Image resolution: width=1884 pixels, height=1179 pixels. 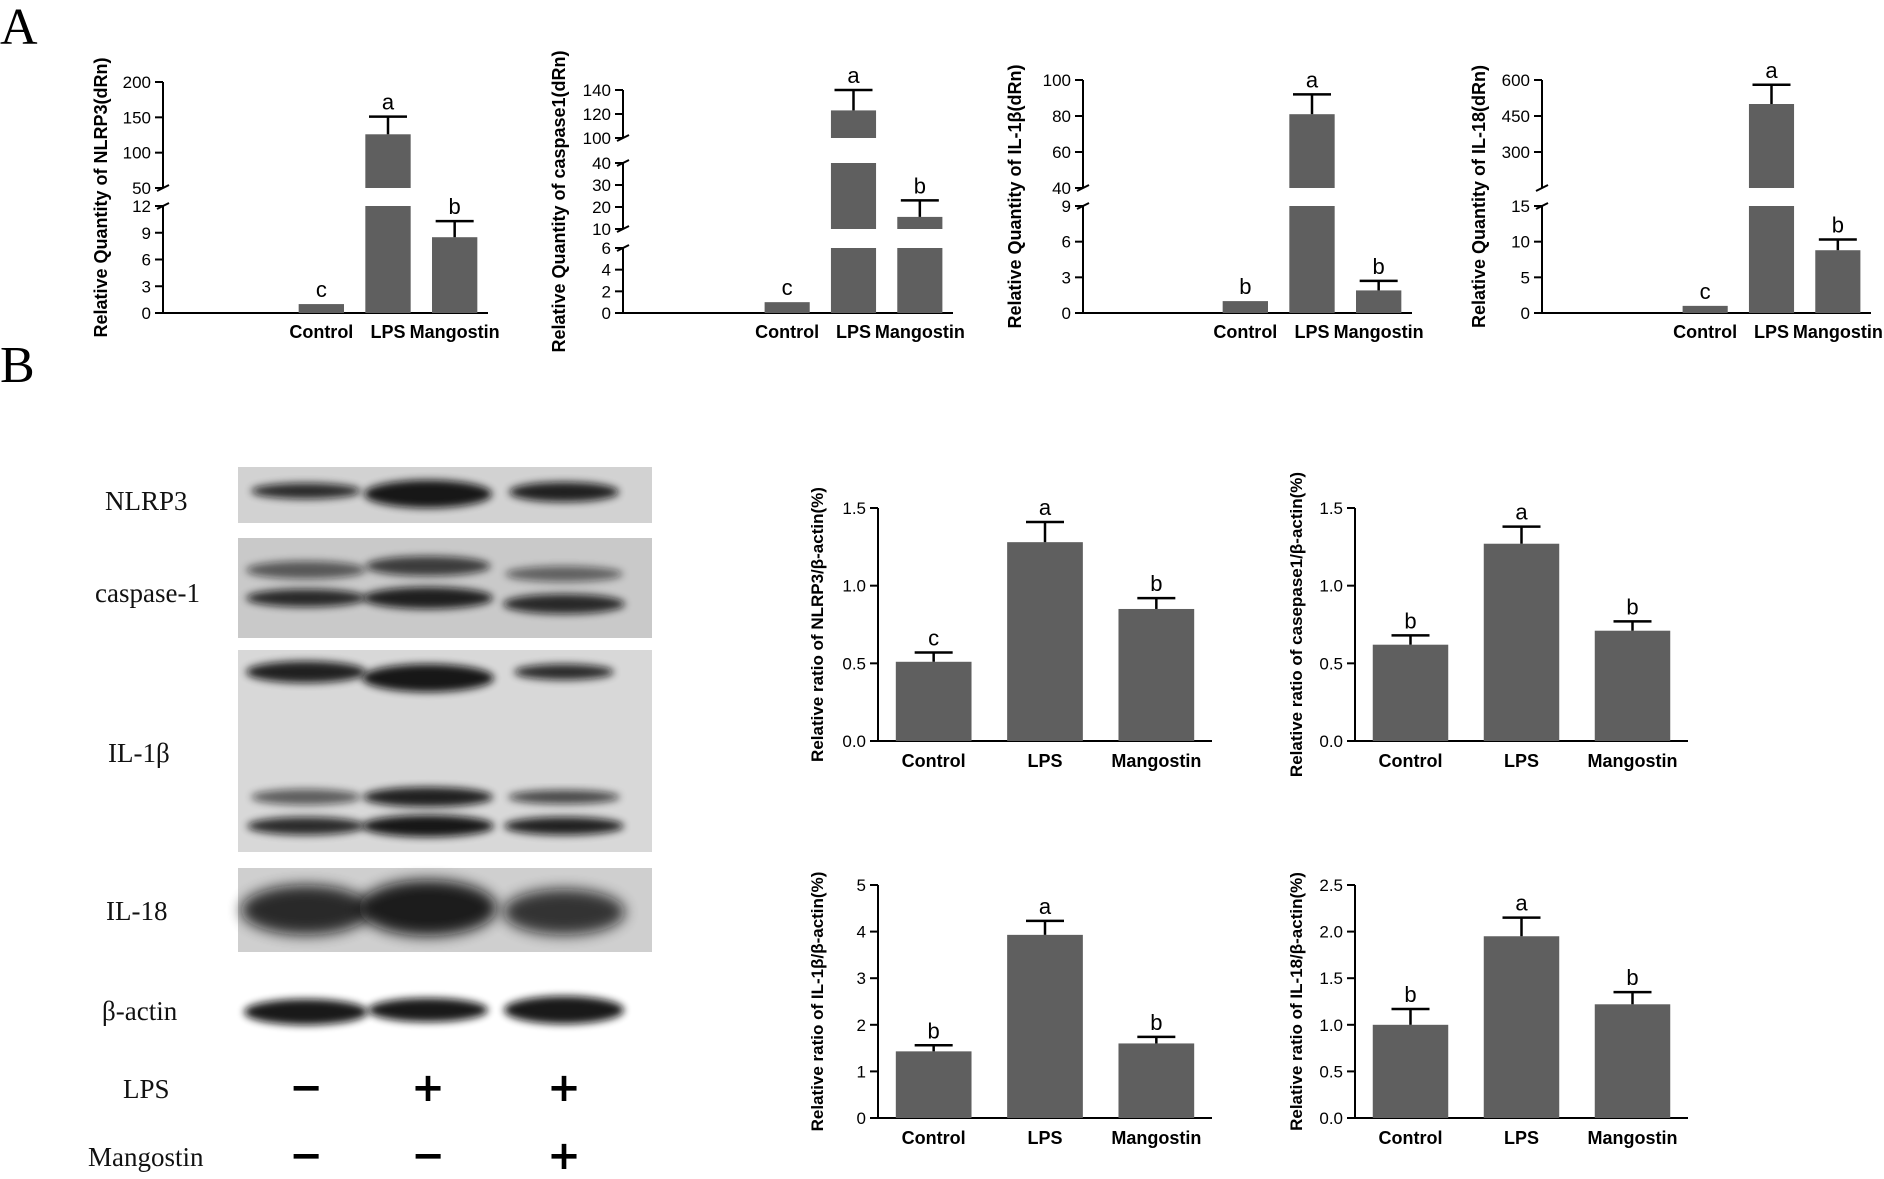 What do you see at coordinates (139, 753) in the screenshot?
I see `blot-label-il1b: IL-1β` at bounding box center [139, 753].